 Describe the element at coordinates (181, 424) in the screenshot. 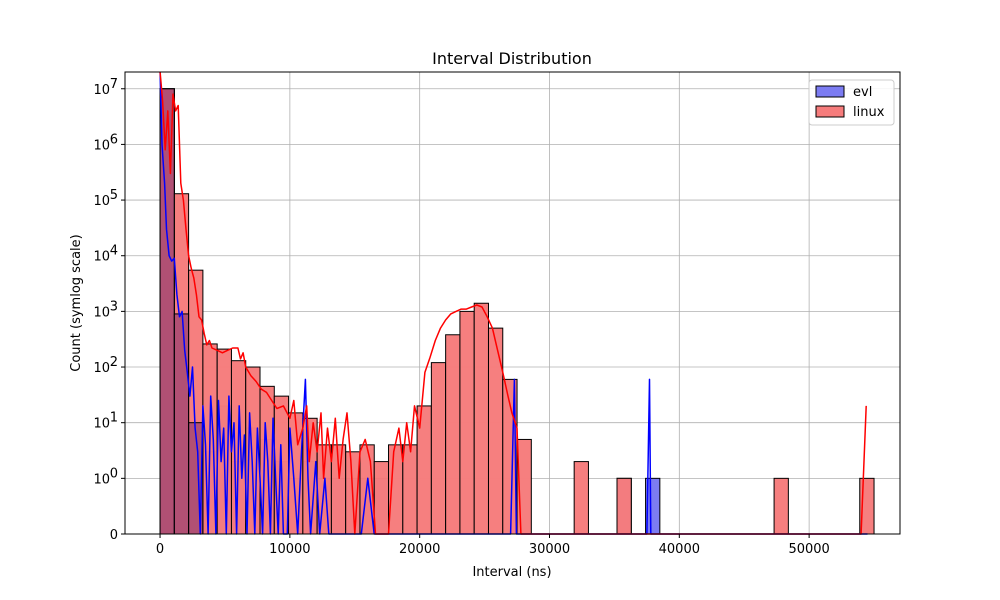

I see `evl-overlap-bar` at that location.